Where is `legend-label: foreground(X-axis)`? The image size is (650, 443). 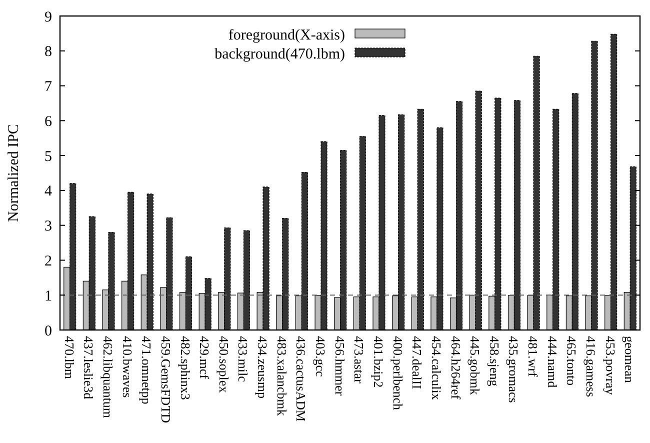
legend-label: foreground(X-axis) is located at coordinates (287, 35).